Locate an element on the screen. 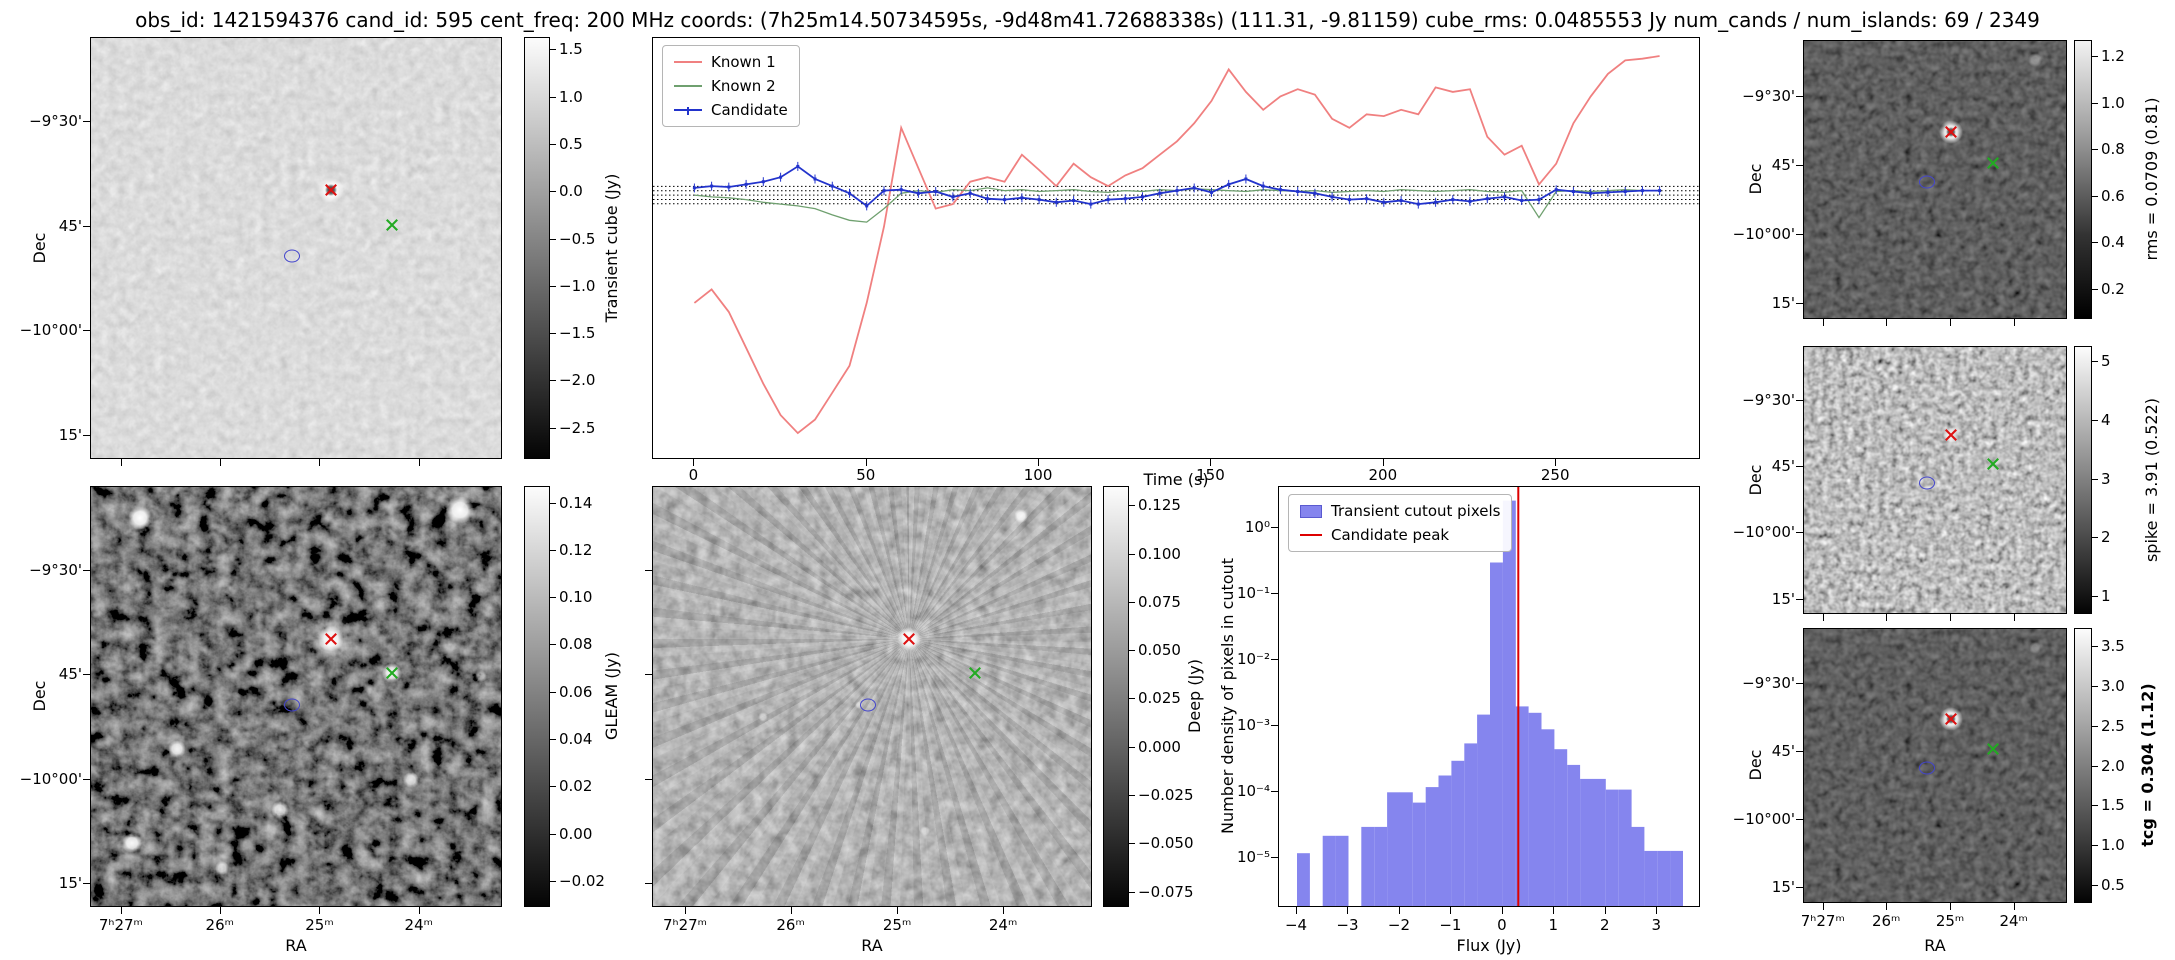 This screenshot has height=960, width=2175. island-circle-marker is located at coordinates (291, 705).